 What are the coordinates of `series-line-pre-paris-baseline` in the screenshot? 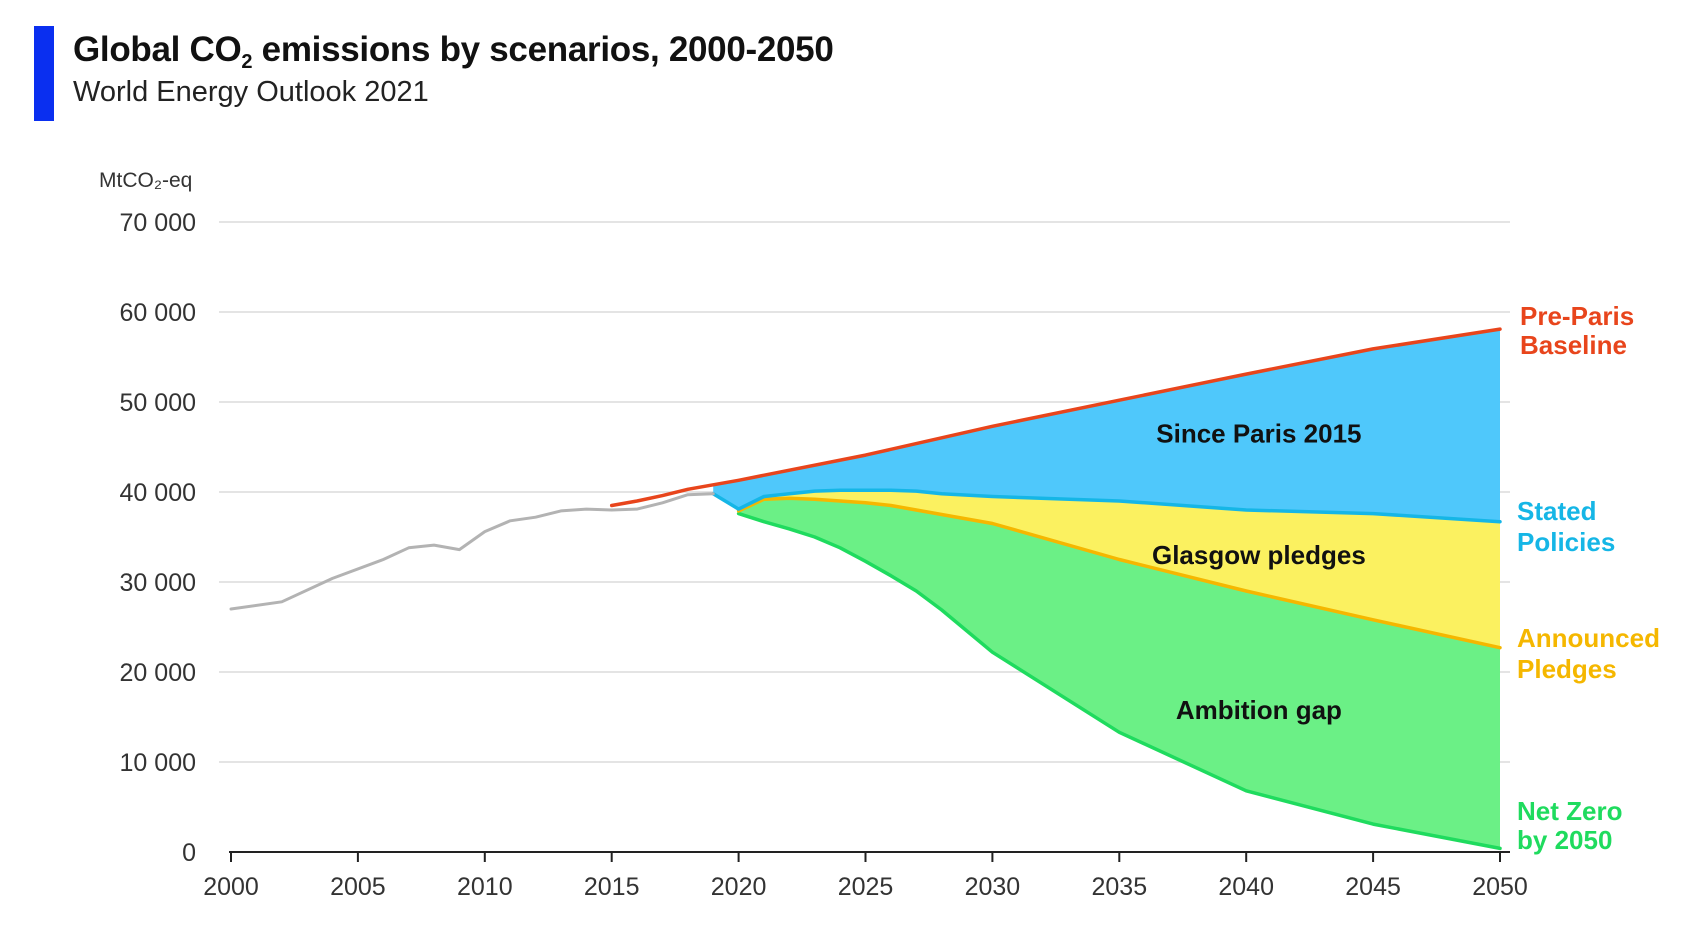 It's located at (1055, 417).